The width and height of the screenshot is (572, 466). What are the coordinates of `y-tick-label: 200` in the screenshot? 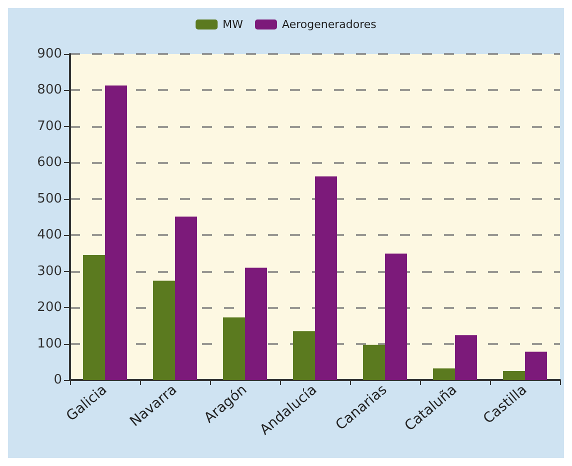 It's located at (49, 308).